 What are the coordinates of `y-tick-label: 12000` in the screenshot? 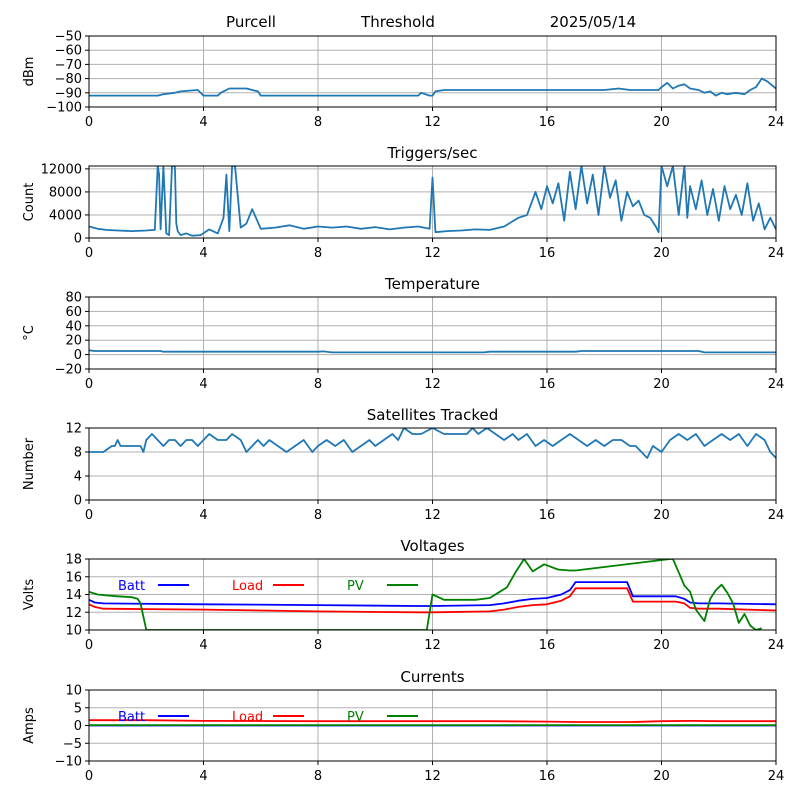 It's located at (61, 169).